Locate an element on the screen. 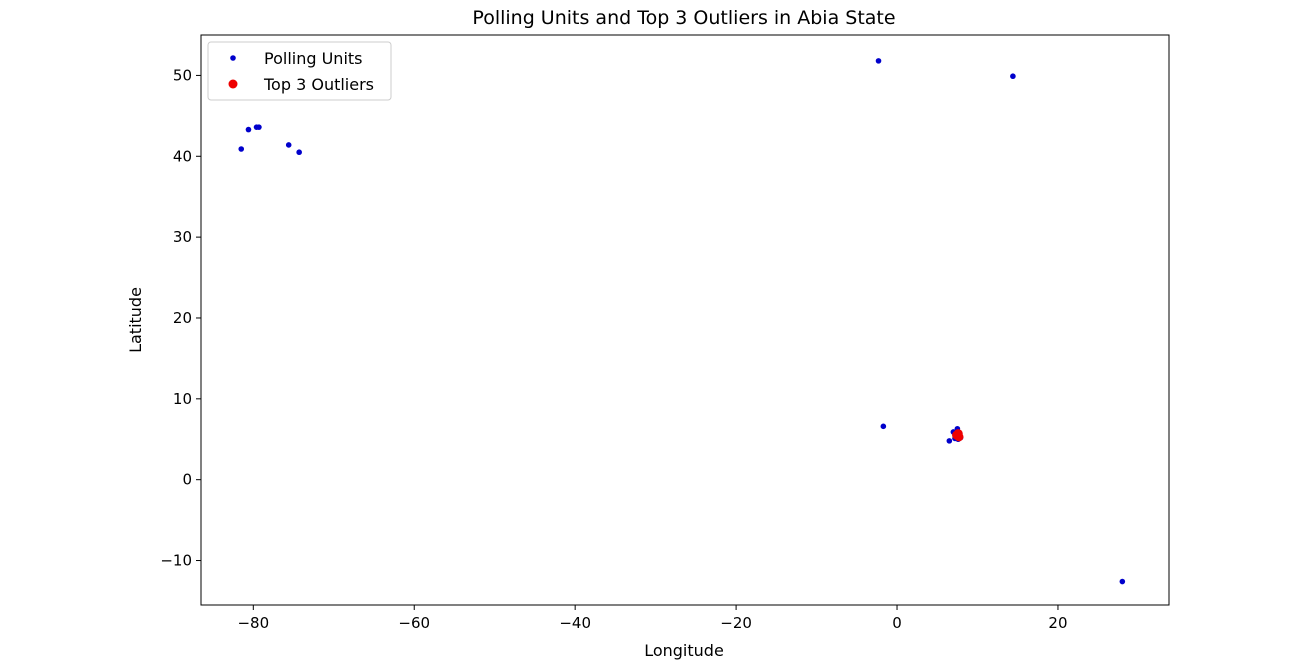 The height and width of the screenshot is (663, 1296). x-axis-label: Longitude is located at coordinates (684, 650).